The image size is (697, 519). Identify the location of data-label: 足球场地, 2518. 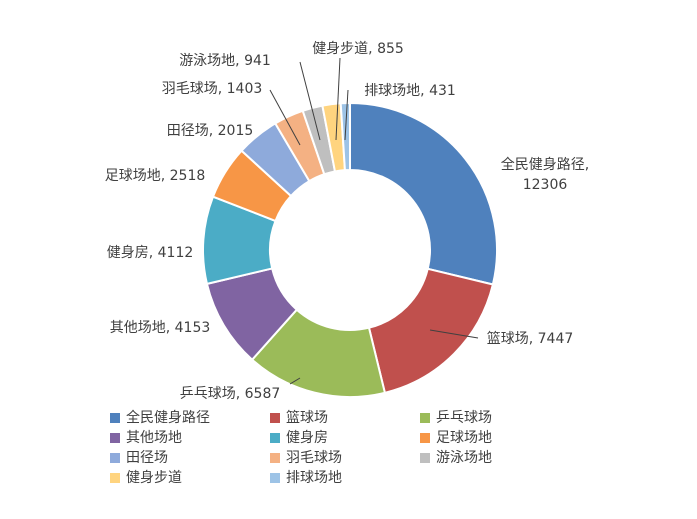
(155, 176).